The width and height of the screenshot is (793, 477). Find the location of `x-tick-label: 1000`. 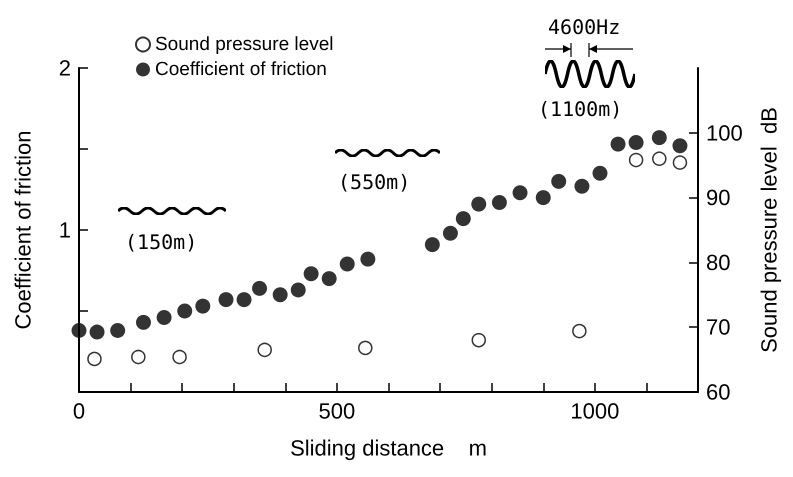

x-tick-label: 1000 is located at coordinates (595, 411).